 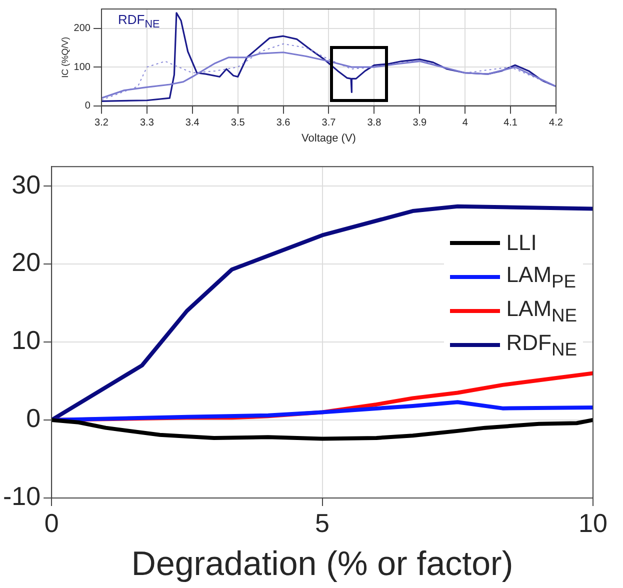 What do you see at coordinates (139, 21) in the screenshot?
I see `annotation: RDF$_{NE}$` at bounding box center [139, 21].